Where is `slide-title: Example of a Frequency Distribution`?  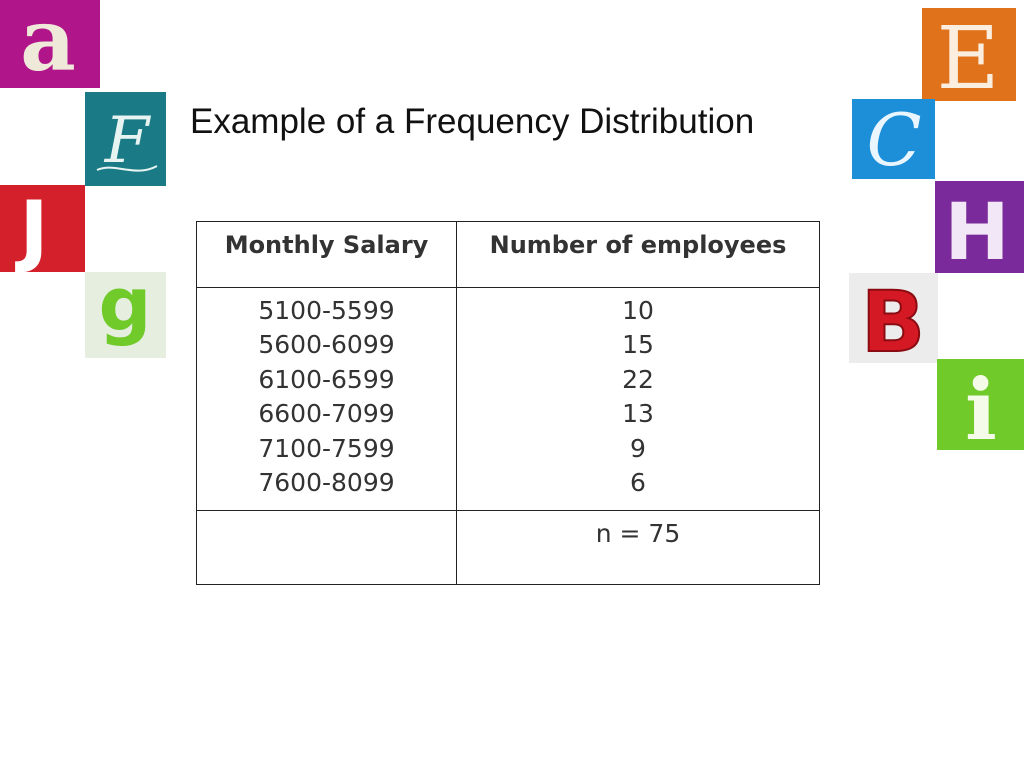
slide-title: Example of a Frequency Distribution is located at coordinates (472, 121).